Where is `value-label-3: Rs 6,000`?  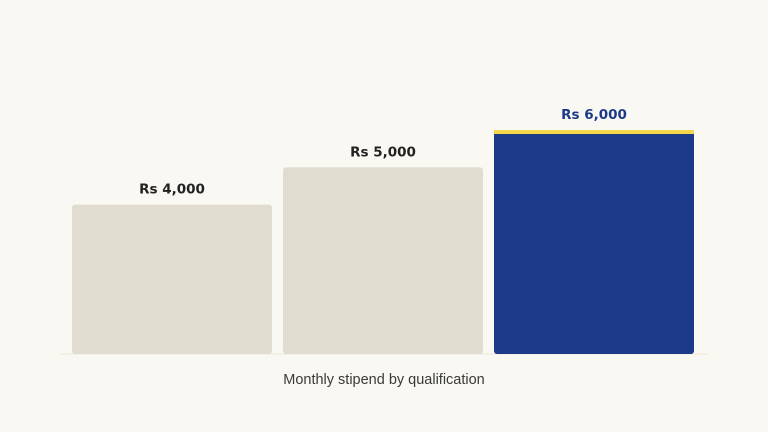 value-label-3: Rs 6,000 is located at coordinates (594, 115).